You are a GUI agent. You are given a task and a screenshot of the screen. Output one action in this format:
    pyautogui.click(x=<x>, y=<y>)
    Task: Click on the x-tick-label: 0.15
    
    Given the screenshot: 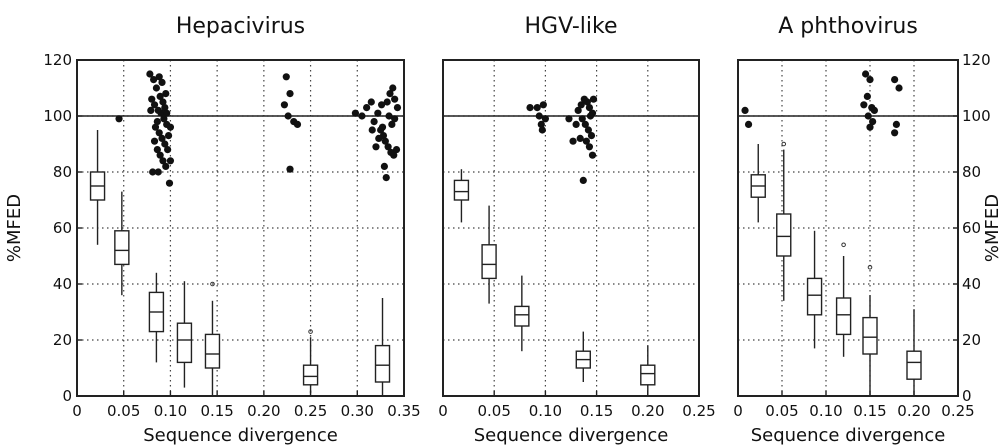 What is the action you would take?
    pyautogui.click(x=596, y=411)
    